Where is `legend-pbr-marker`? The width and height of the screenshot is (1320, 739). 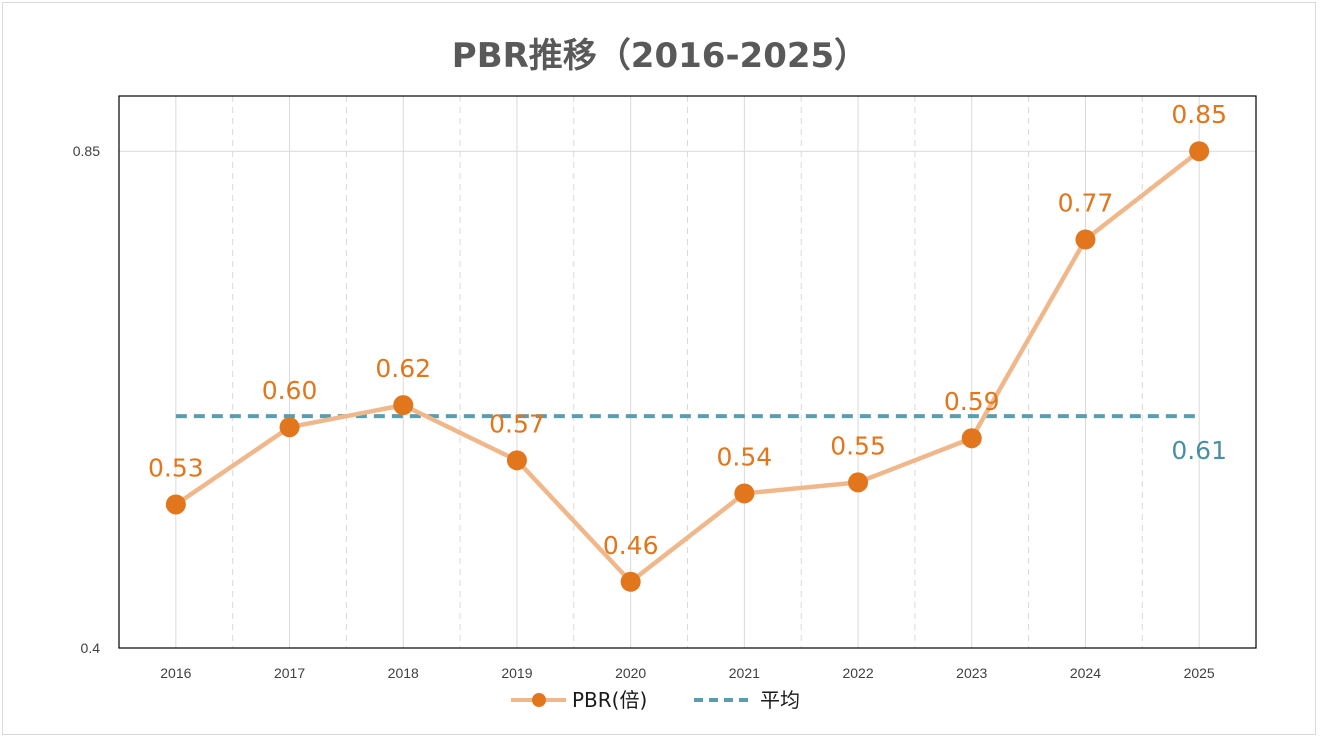 legend-pbr-marker is located at coordinates (539, 700).